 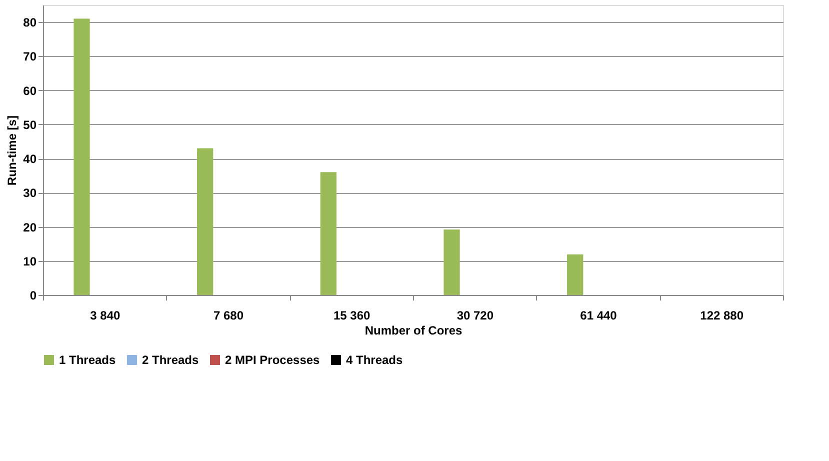 What do you see at coordinates (30, 261) in the screenshot?
I see `y-tick-label: 10` at bounding box center [30, 261].